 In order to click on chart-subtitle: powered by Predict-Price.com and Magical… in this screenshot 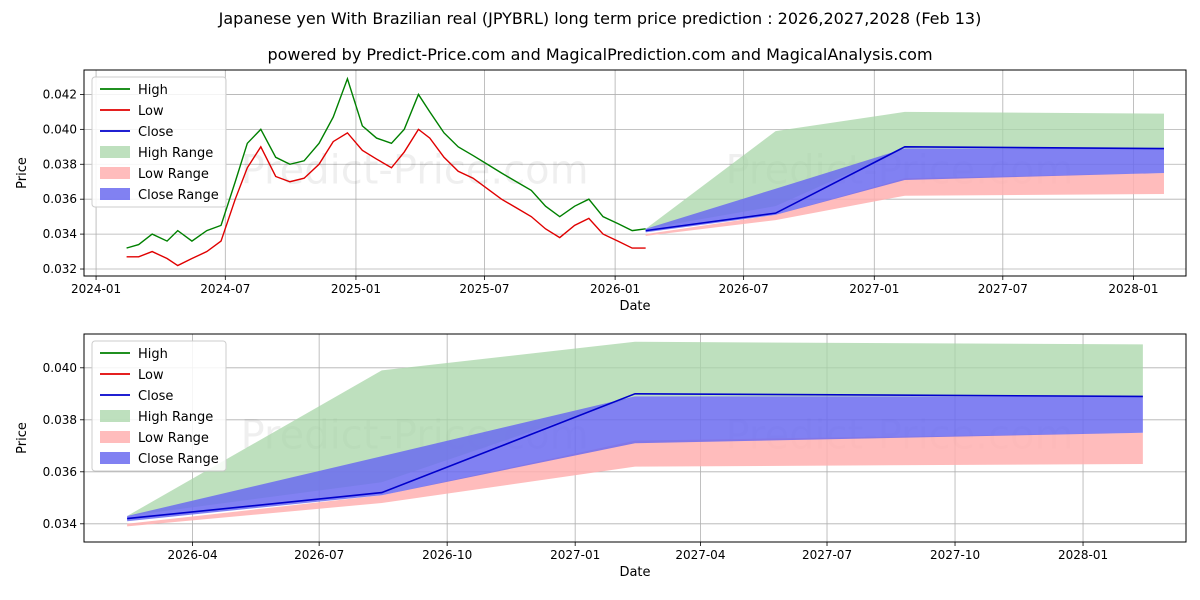, I will do `click(600, 54)`.